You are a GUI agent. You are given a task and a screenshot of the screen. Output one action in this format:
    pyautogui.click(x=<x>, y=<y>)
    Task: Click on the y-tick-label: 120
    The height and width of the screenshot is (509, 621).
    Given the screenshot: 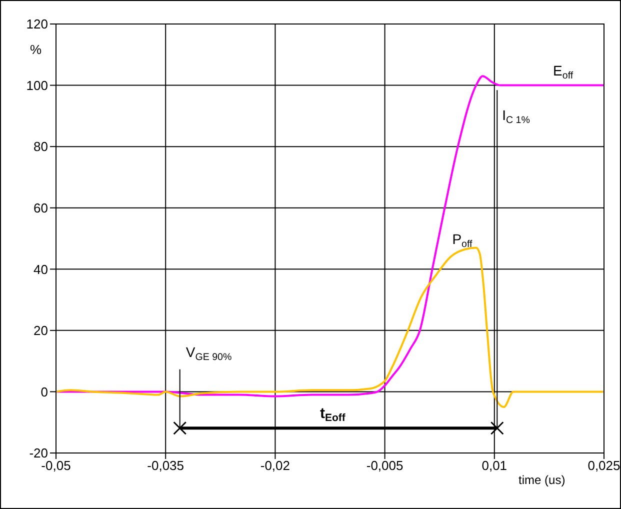 What is the action you would take?
    pyautogui.click(x=37, y=24)
    